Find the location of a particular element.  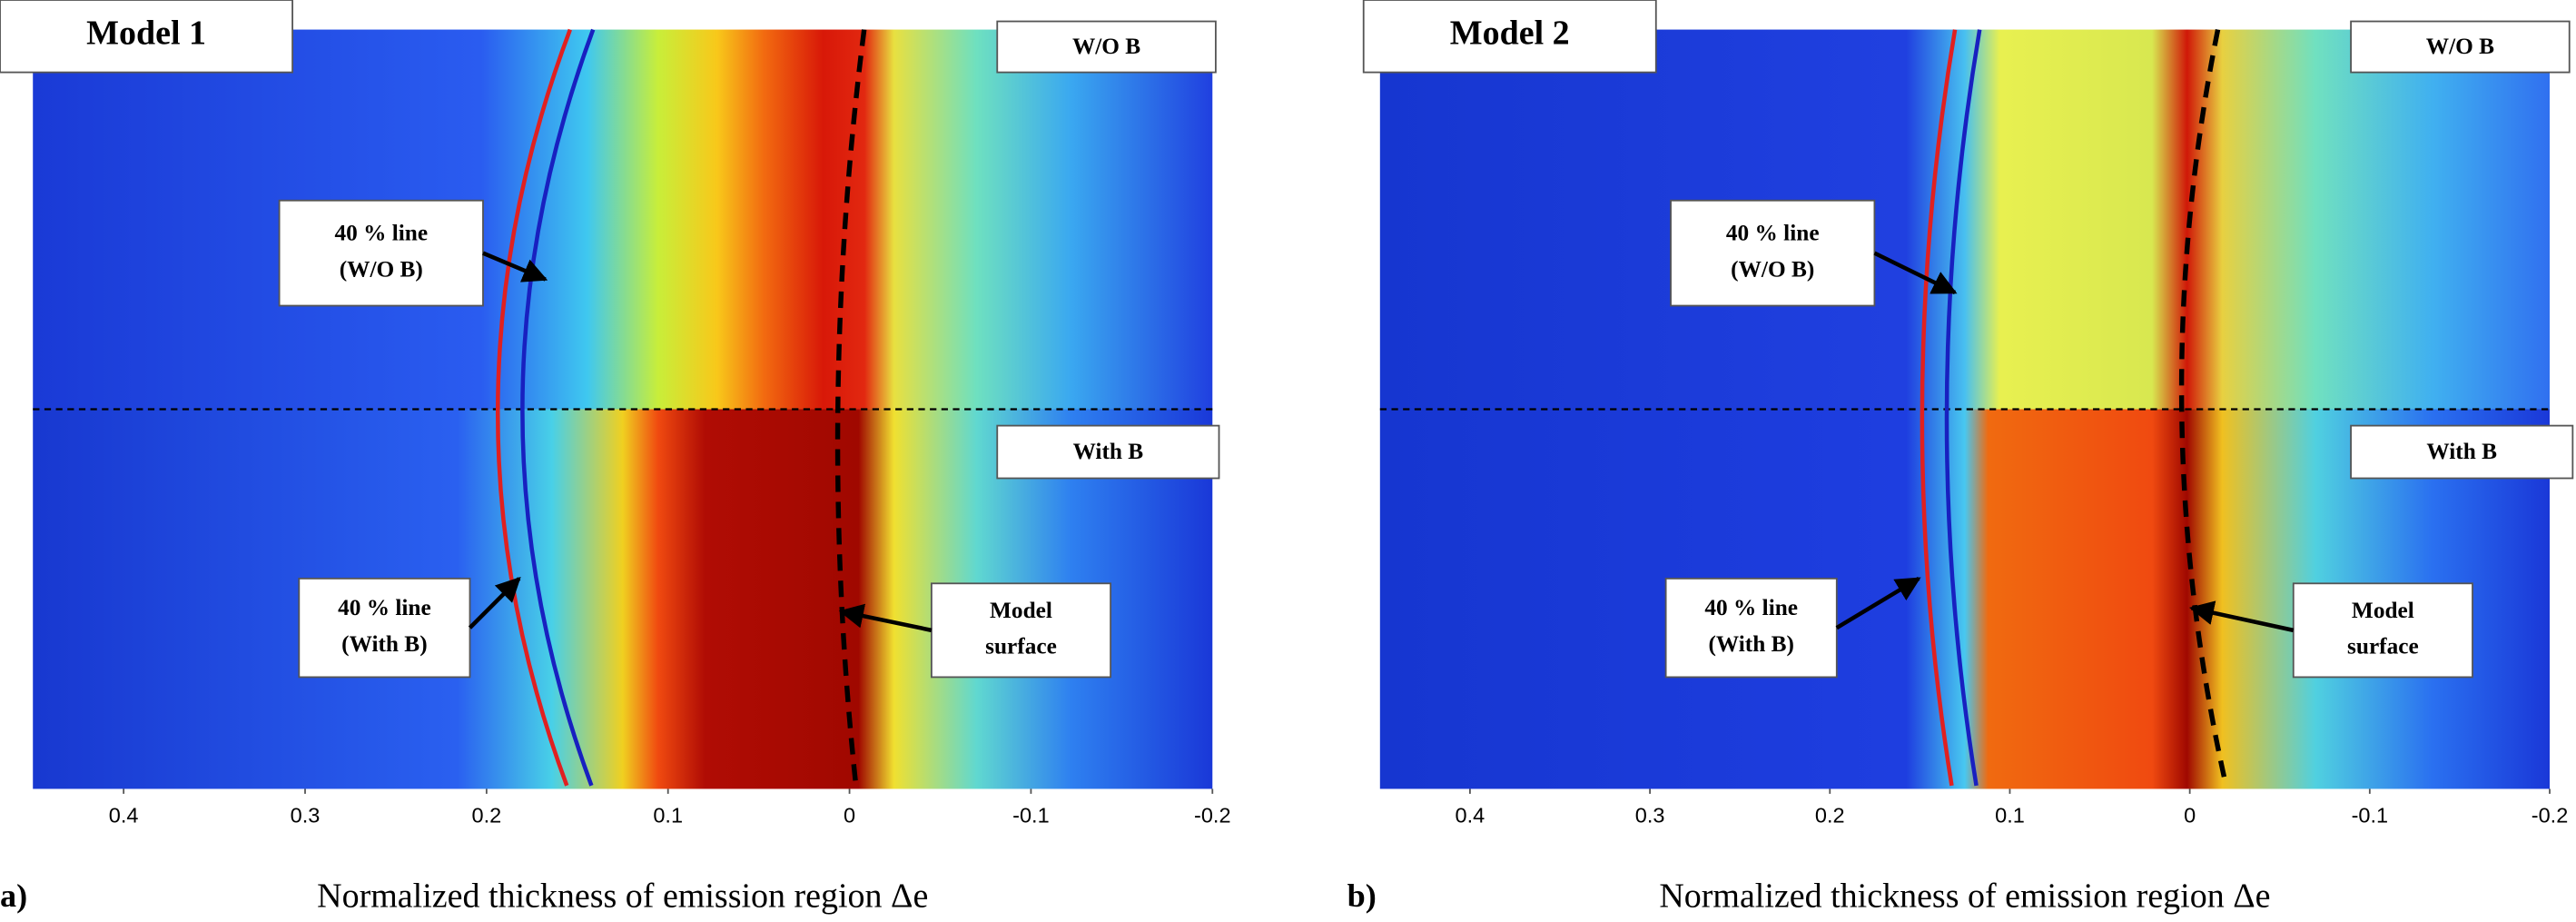

panel-title: Model 1 is located at coordinates (146, 34).